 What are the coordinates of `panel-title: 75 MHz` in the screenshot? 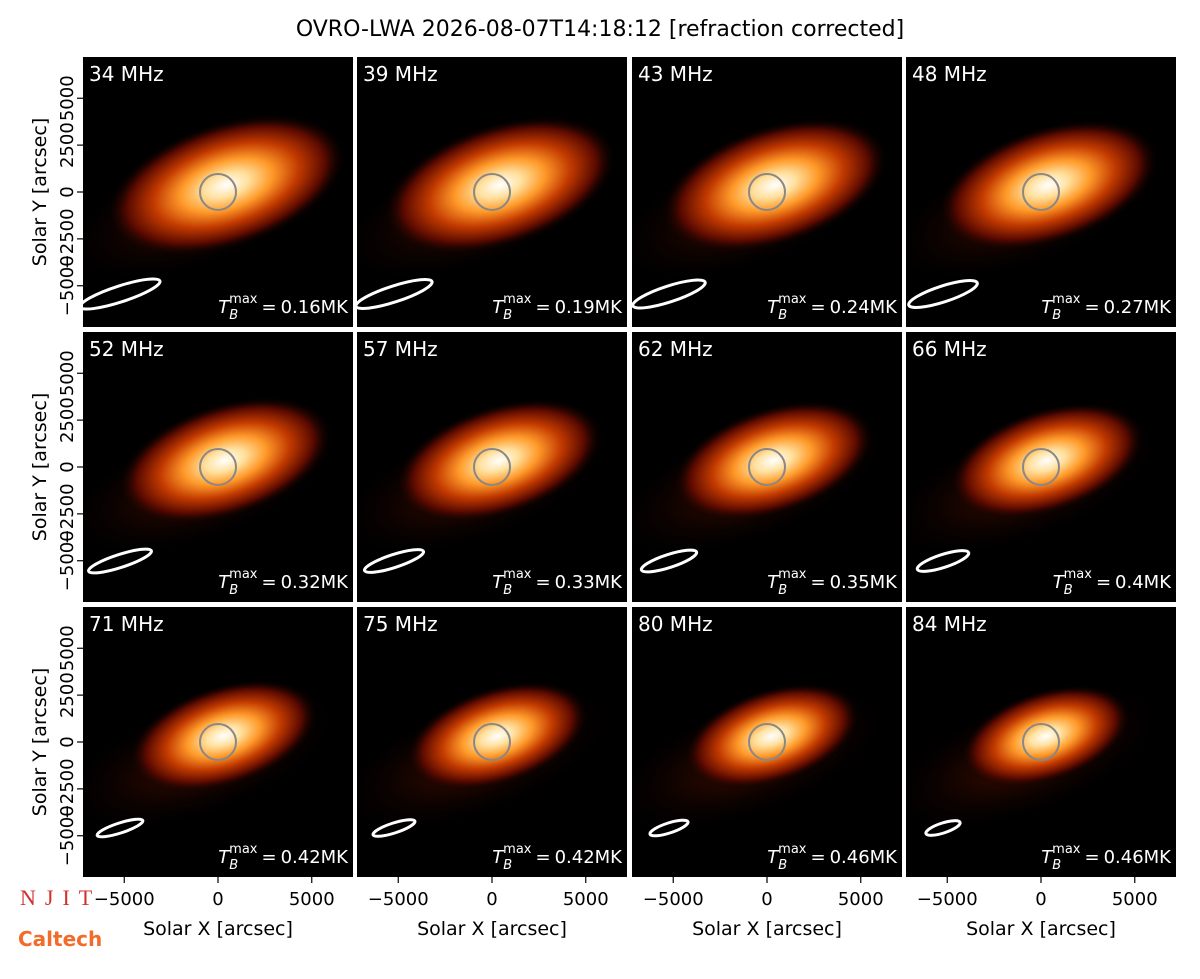 It's located at (400, 624).